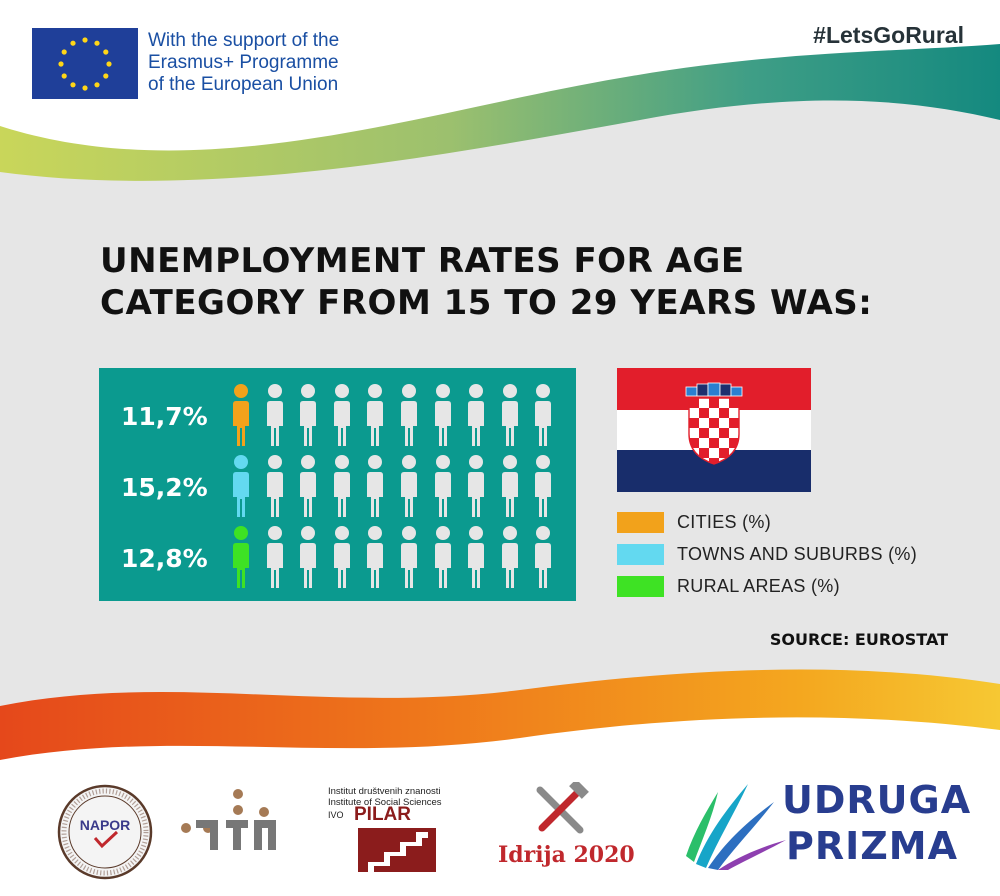 Image resolution: width=1000 pixels, height=896 pixels. I want to click on legend-label: TOWNS AND SUBURBS (%), so click(797, 554).